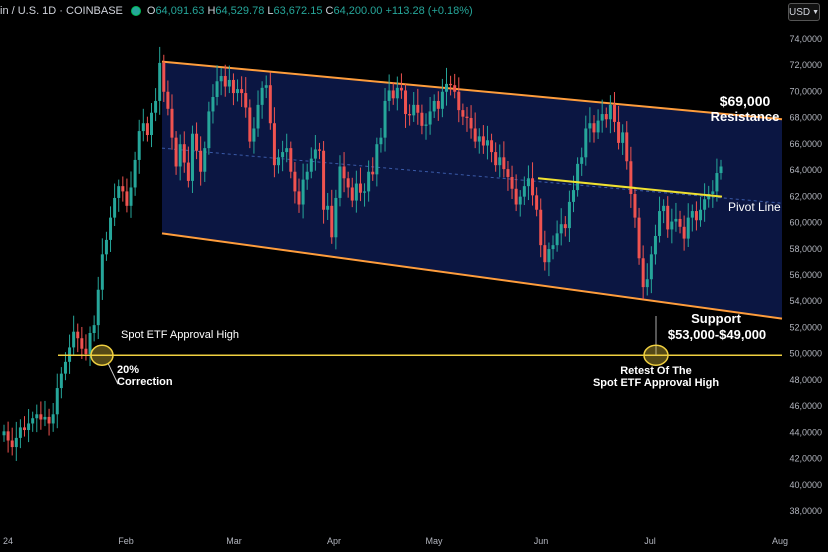 Image resolution: width=828 pixels, height=552 pixels. Describe the element at coordinates (298, 11) in the screenshot. I see `low-value: 63,672.15` at that location.